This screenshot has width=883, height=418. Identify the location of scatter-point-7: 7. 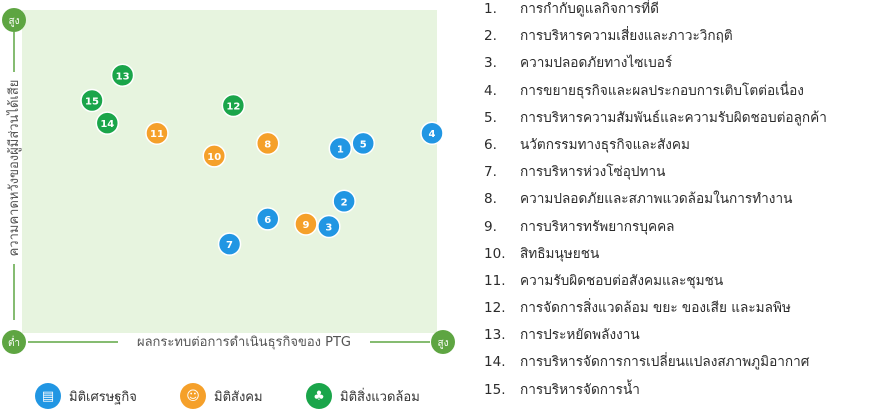
(229, 244).